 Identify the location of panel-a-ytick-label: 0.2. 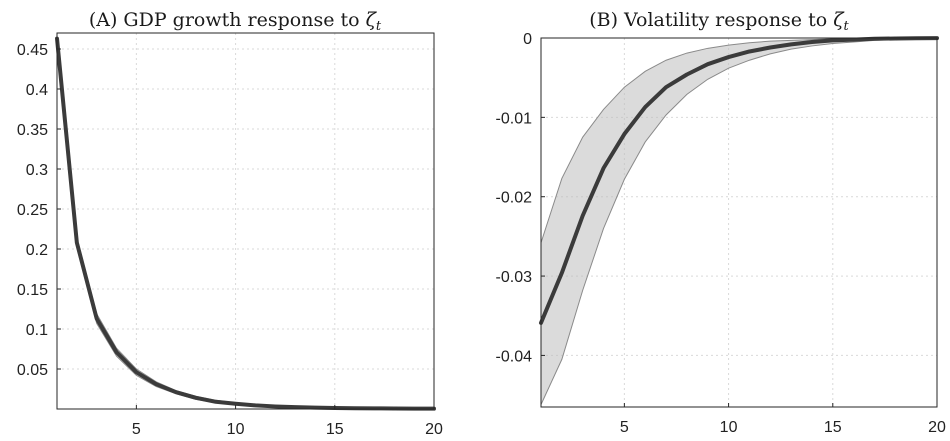
(37, 250).